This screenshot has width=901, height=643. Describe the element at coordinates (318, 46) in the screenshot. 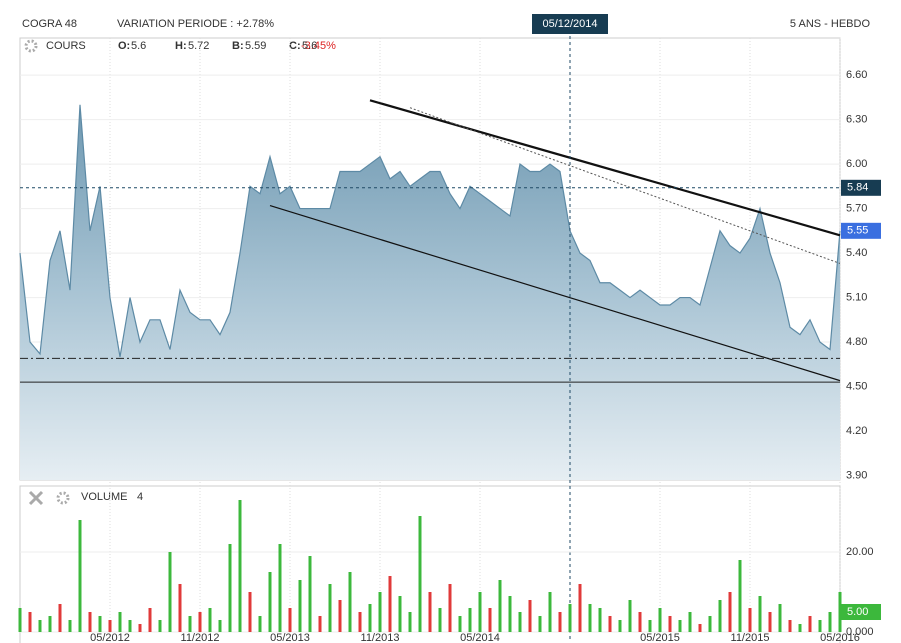

I see `change: -3.45%` at that location.